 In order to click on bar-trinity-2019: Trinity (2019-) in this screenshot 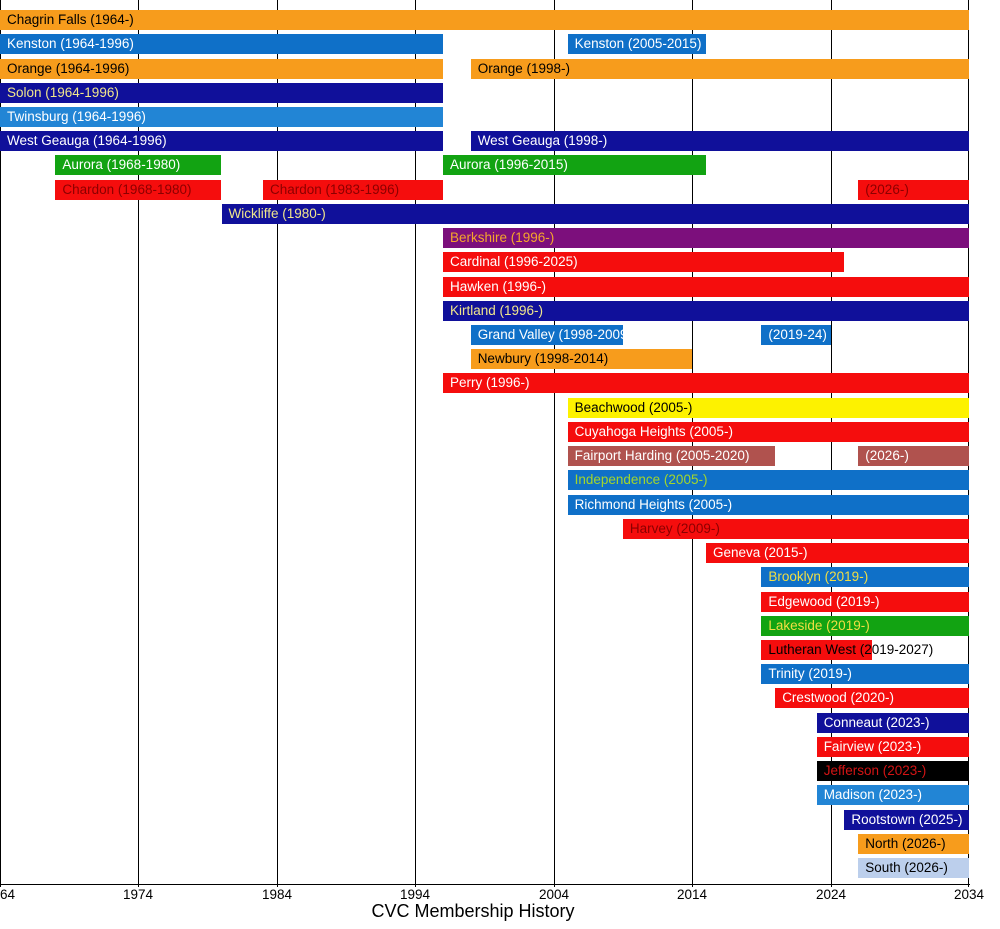, I will do `click(865, 674)`.